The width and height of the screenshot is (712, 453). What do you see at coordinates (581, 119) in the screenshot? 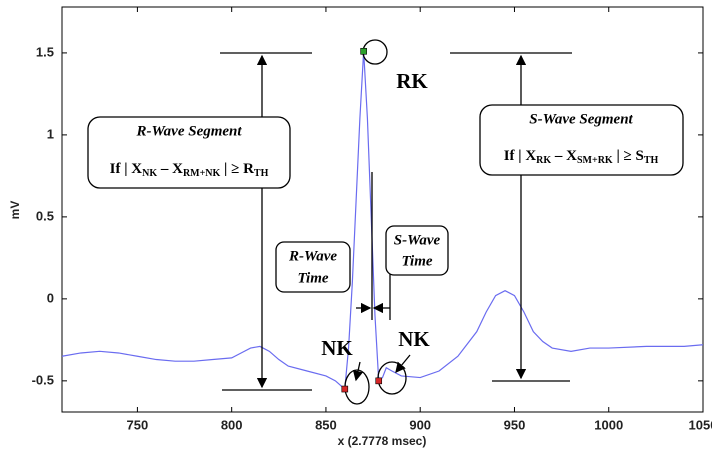
I see `box-title: S-Wave Segment` at bounding box center [581, 119].